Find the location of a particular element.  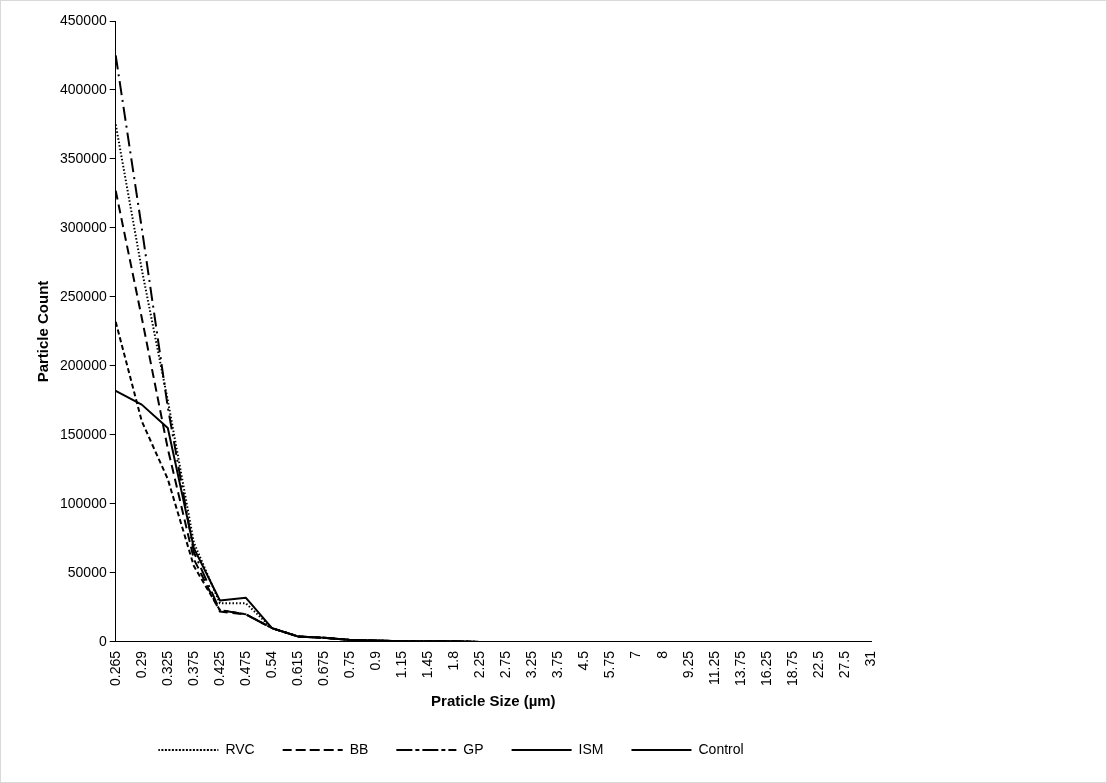

x-tick-label: 0.425 is located at coordinates (218, 668).